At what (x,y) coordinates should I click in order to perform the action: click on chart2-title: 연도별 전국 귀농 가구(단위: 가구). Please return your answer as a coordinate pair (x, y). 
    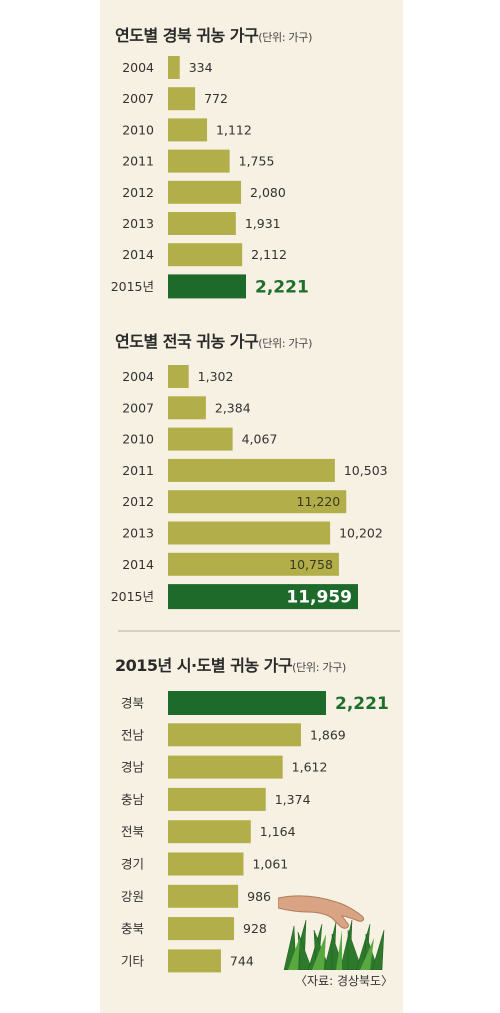
    Looking at the image, I should click on (214, 341).